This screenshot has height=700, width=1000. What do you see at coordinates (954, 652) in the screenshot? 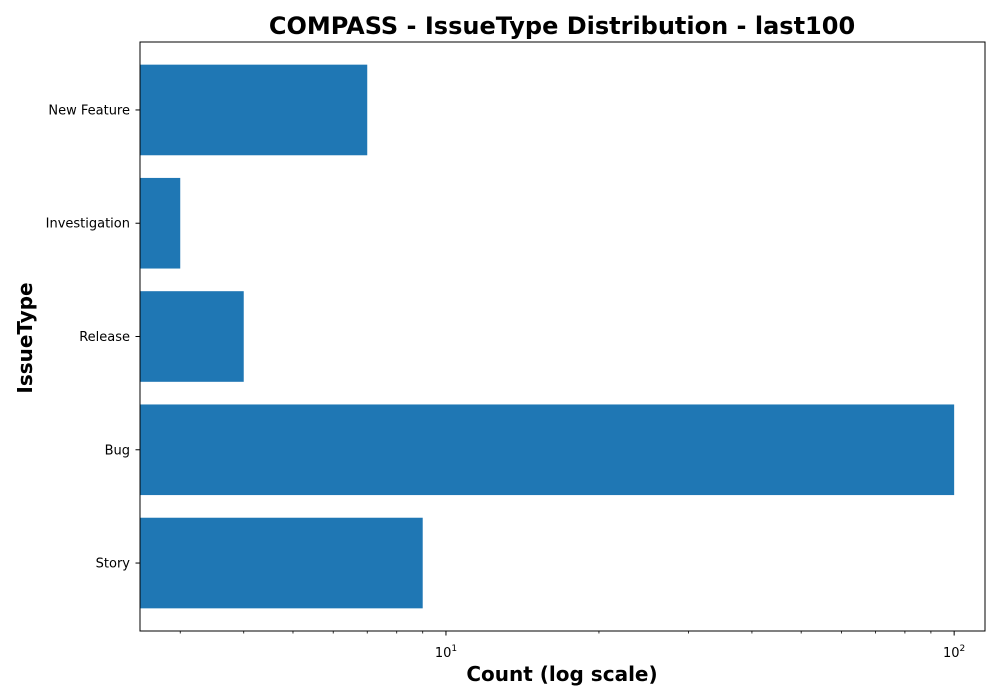
I see `x-tick-label: 10²` at bounding box center [954, 652].